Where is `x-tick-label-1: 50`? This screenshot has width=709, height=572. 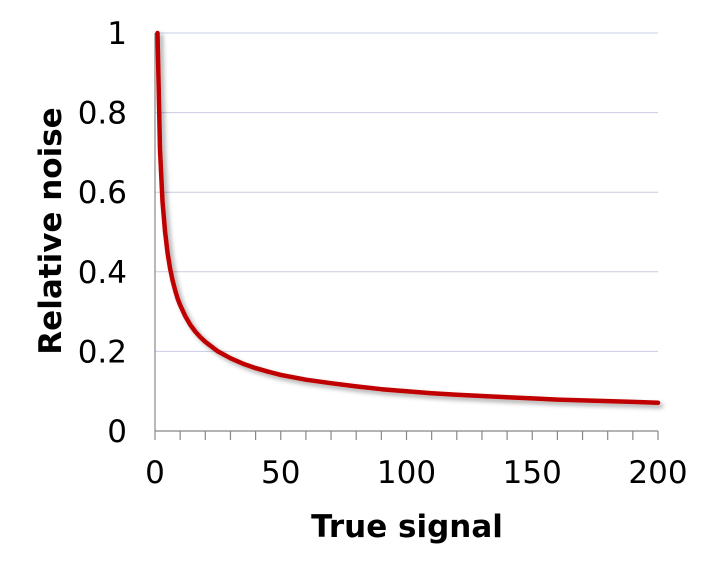
x-tick-label-1: 50 is located at coordinates (280, 473).